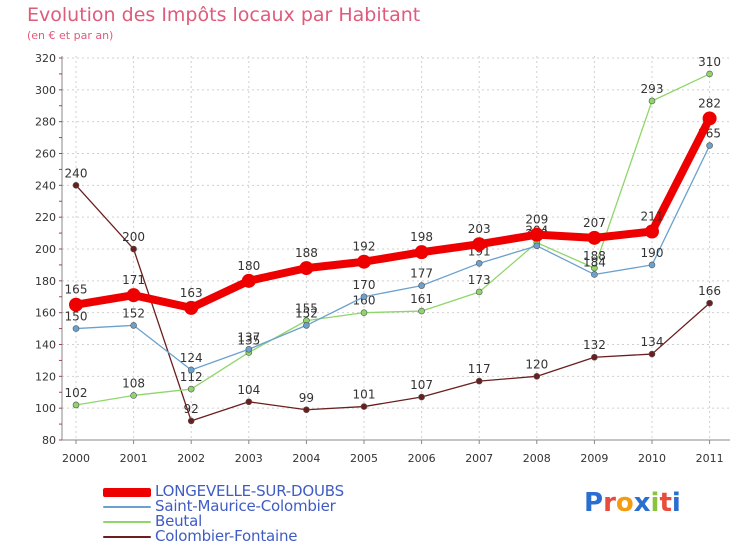 This screenshot has width=750, height=550. What do you see at coordinates (479, 369) in the screenshot?
I see `data-label-colombier-fontaine: 117` at bounding box center [479, 369].